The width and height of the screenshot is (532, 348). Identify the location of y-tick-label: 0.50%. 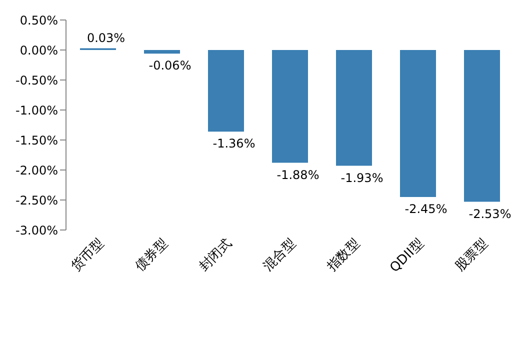
(39, 20).